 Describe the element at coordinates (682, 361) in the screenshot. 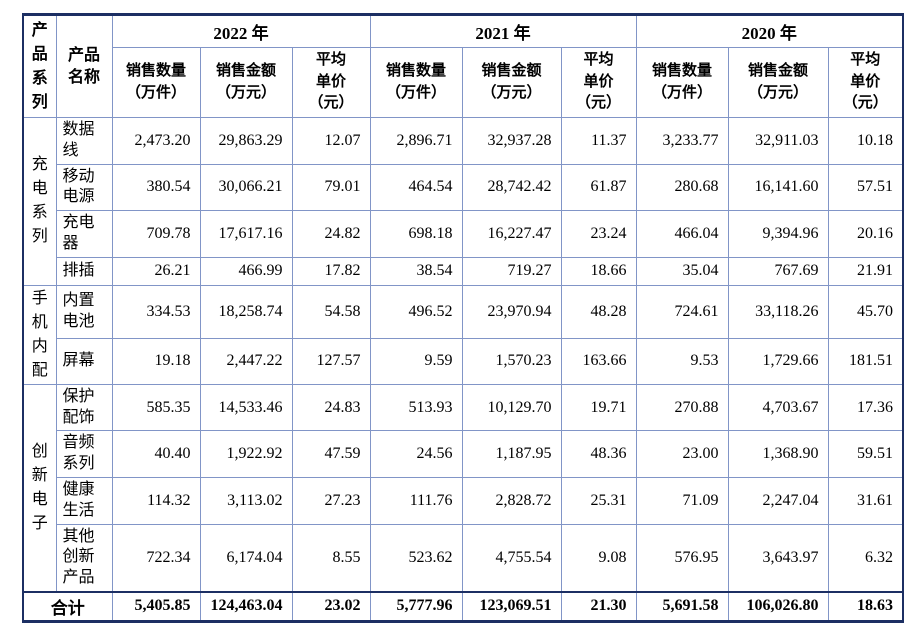

I see `value-cell: 9.53` at that location.